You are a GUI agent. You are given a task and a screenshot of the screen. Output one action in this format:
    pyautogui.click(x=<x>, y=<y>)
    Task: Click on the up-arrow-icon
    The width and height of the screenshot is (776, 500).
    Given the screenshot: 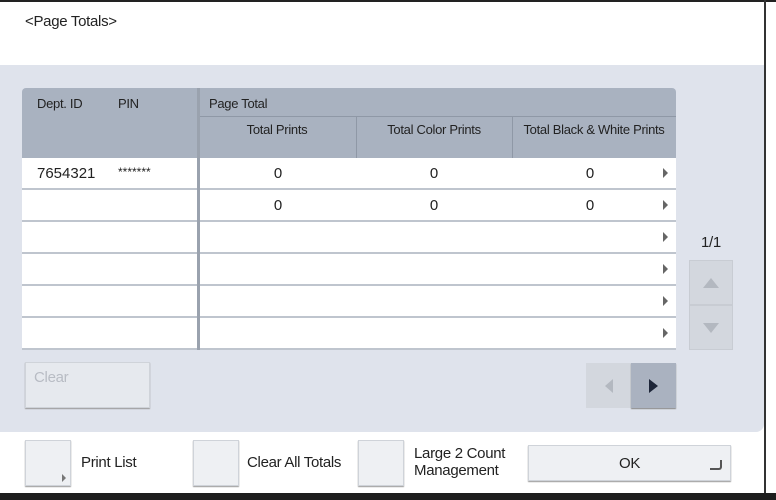 What is the action you would take?
    pyautogui.click(x=711, y=282)
    